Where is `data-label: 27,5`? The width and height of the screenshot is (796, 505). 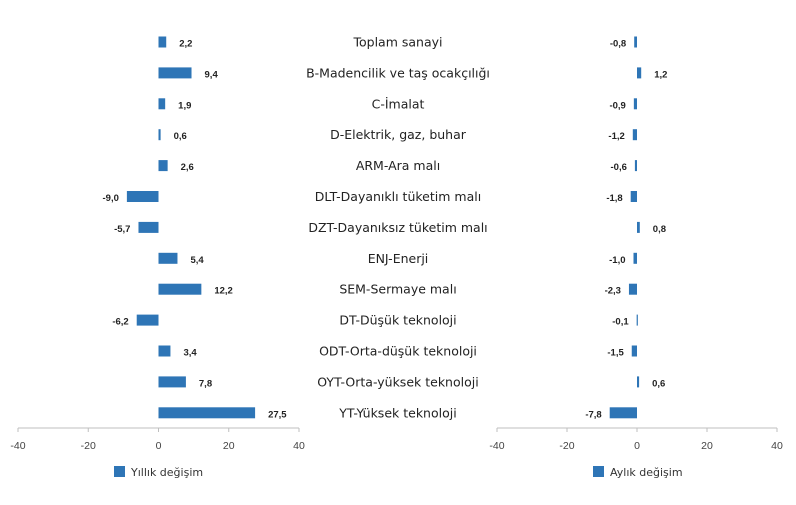 data-label: 27,5 is located at coordinates (277, 414).